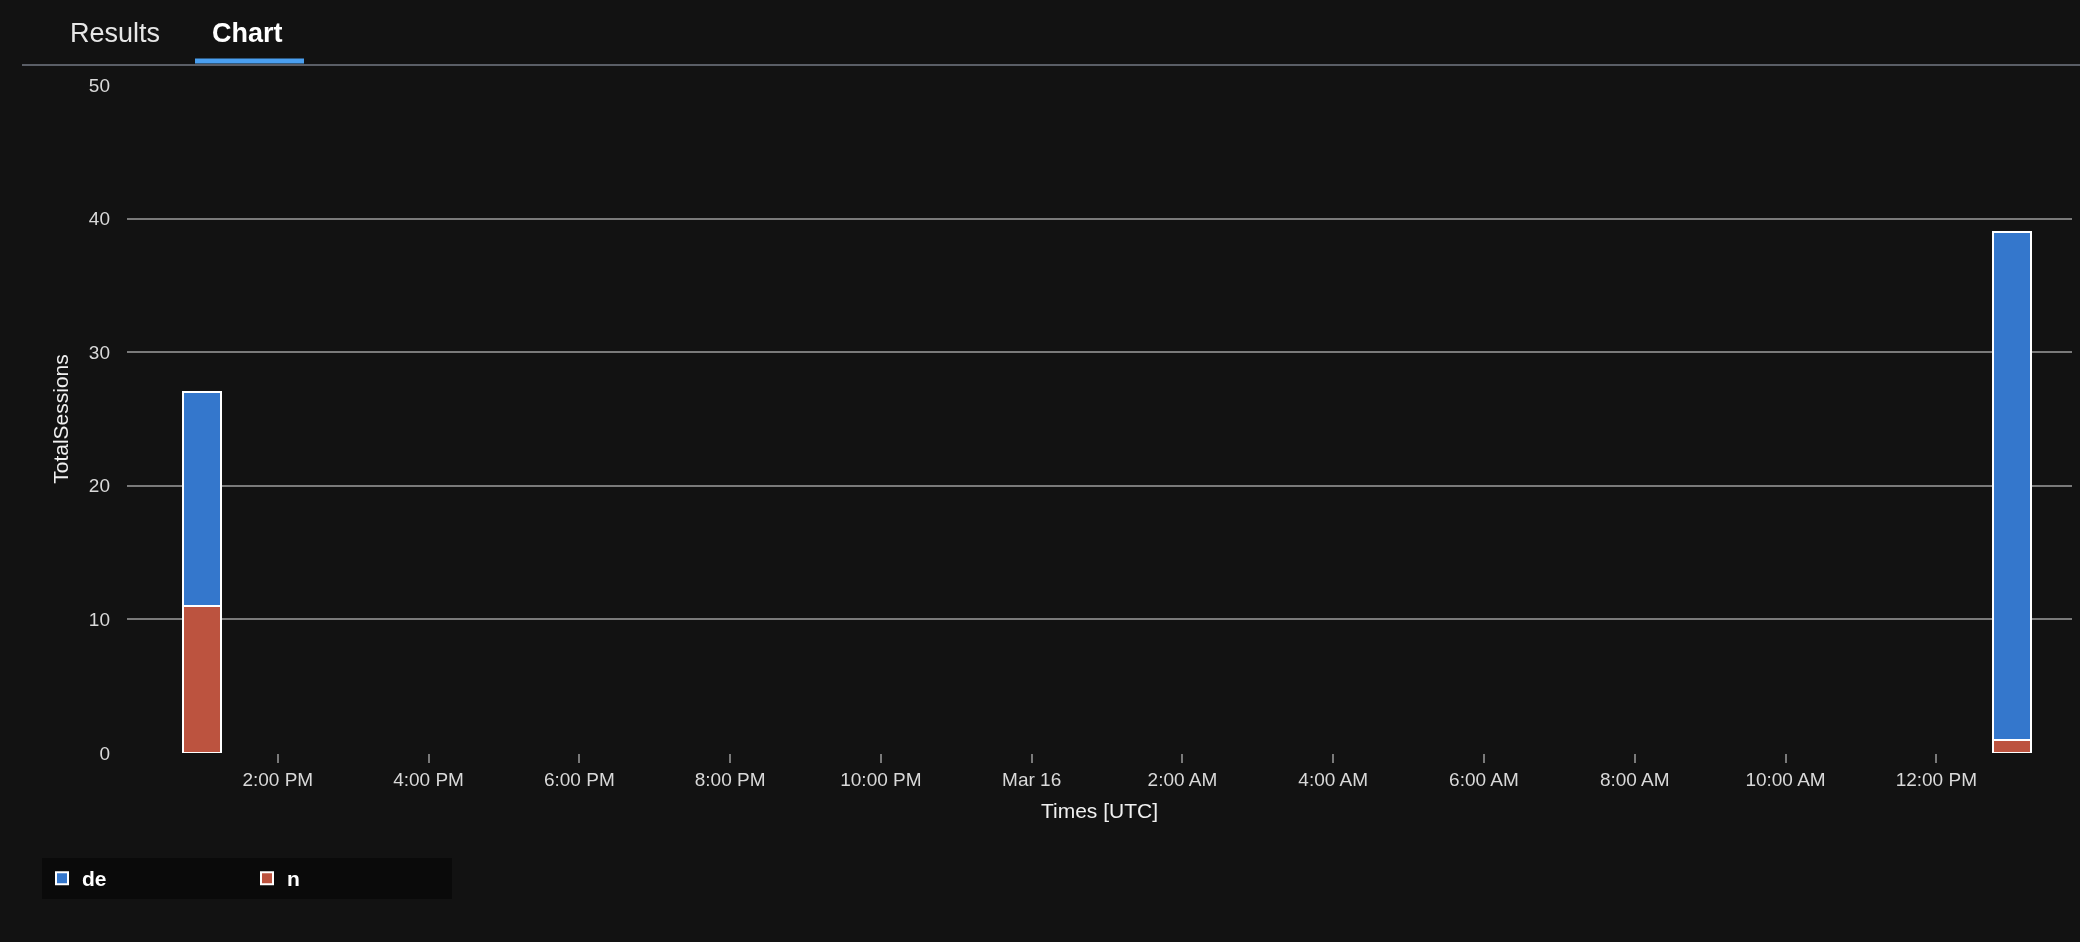 The image size is (2080, 942). What do you see at coordinates (104, 753) in the screenshot?
I see `y-tick-label: 0` at bounding box center [104, 753].